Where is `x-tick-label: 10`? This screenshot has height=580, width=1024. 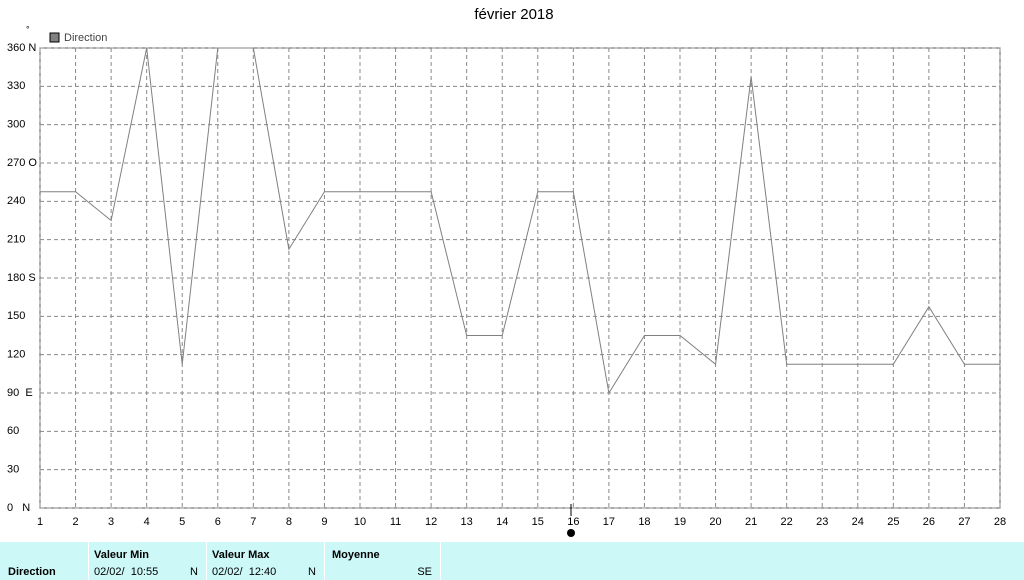 x-tick-label: 10 is located at coordinates (360, 522).